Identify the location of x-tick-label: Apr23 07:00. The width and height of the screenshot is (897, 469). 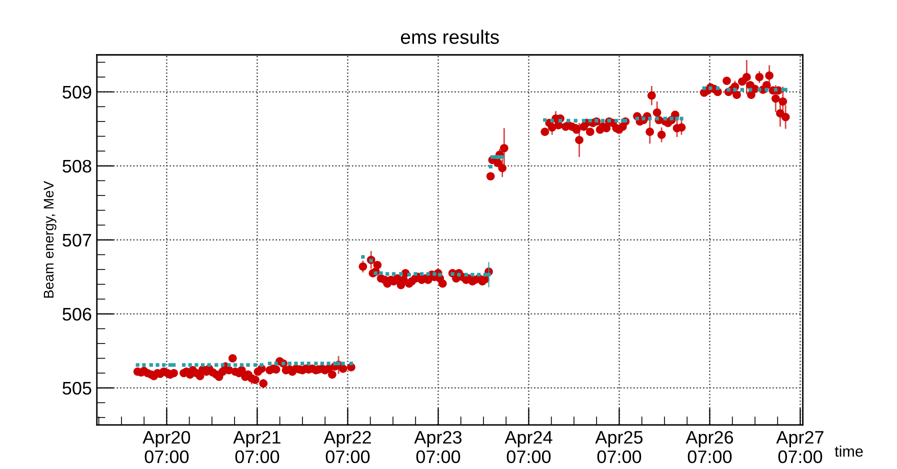
(438, 447).